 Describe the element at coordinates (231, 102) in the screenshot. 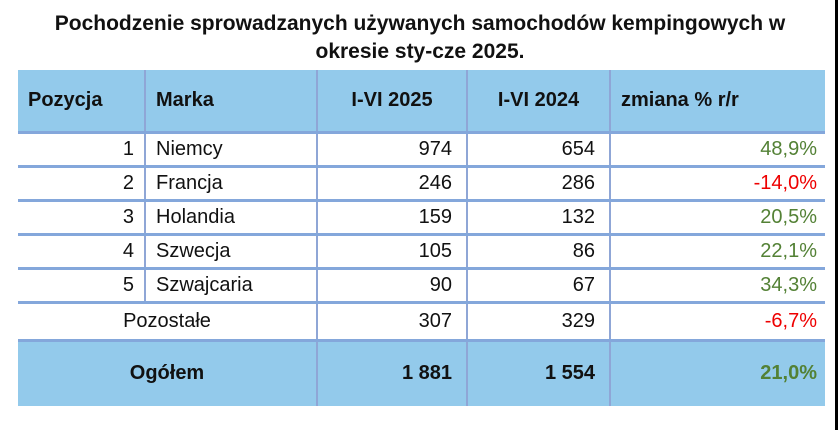

I see `column-header-marka: Marka` at that location.